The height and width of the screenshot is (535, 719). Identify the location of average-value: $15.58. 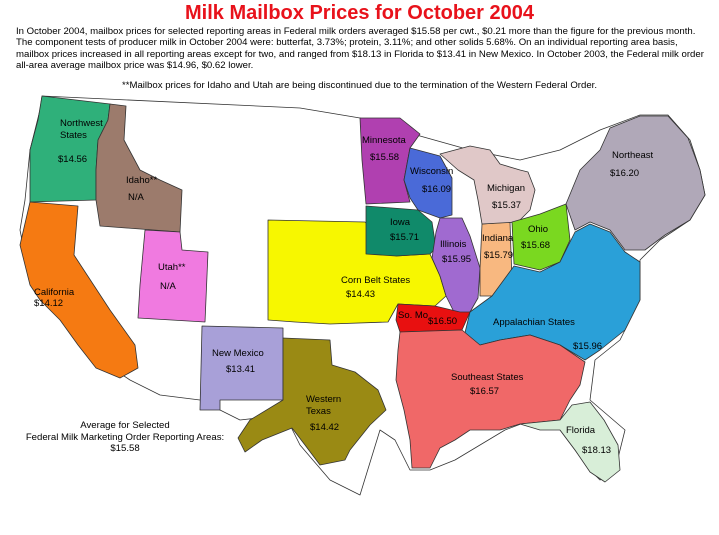
(125, 448).